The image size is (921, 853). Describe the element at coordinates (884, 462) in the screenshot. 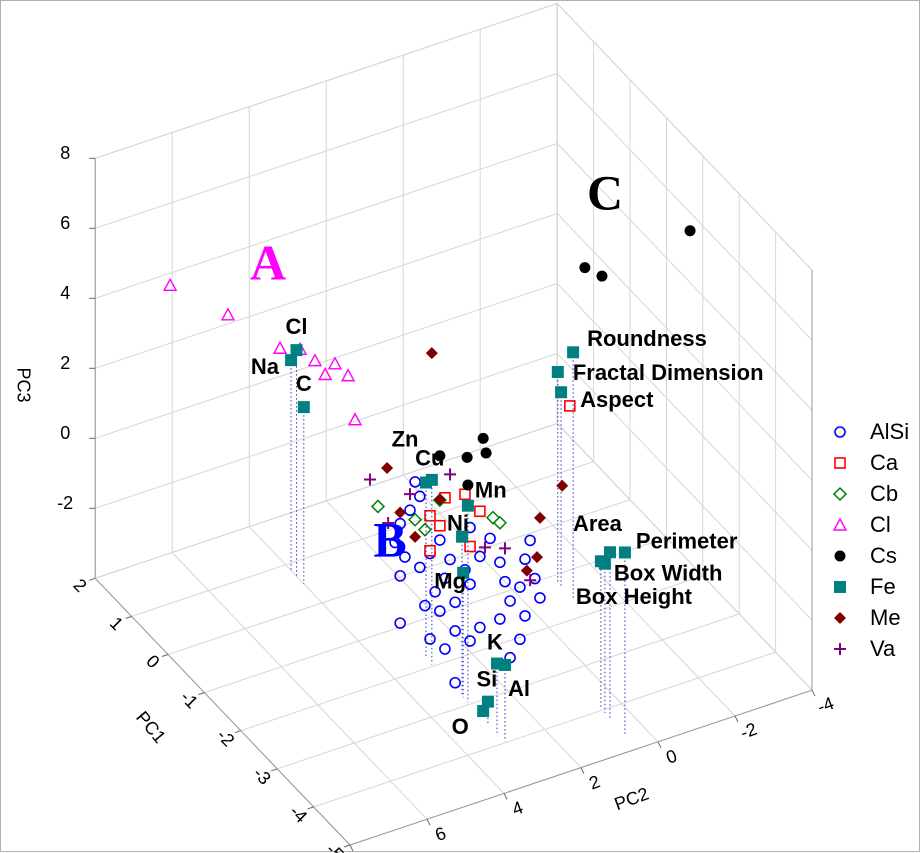

I see `legend-label: Ca` at that location.